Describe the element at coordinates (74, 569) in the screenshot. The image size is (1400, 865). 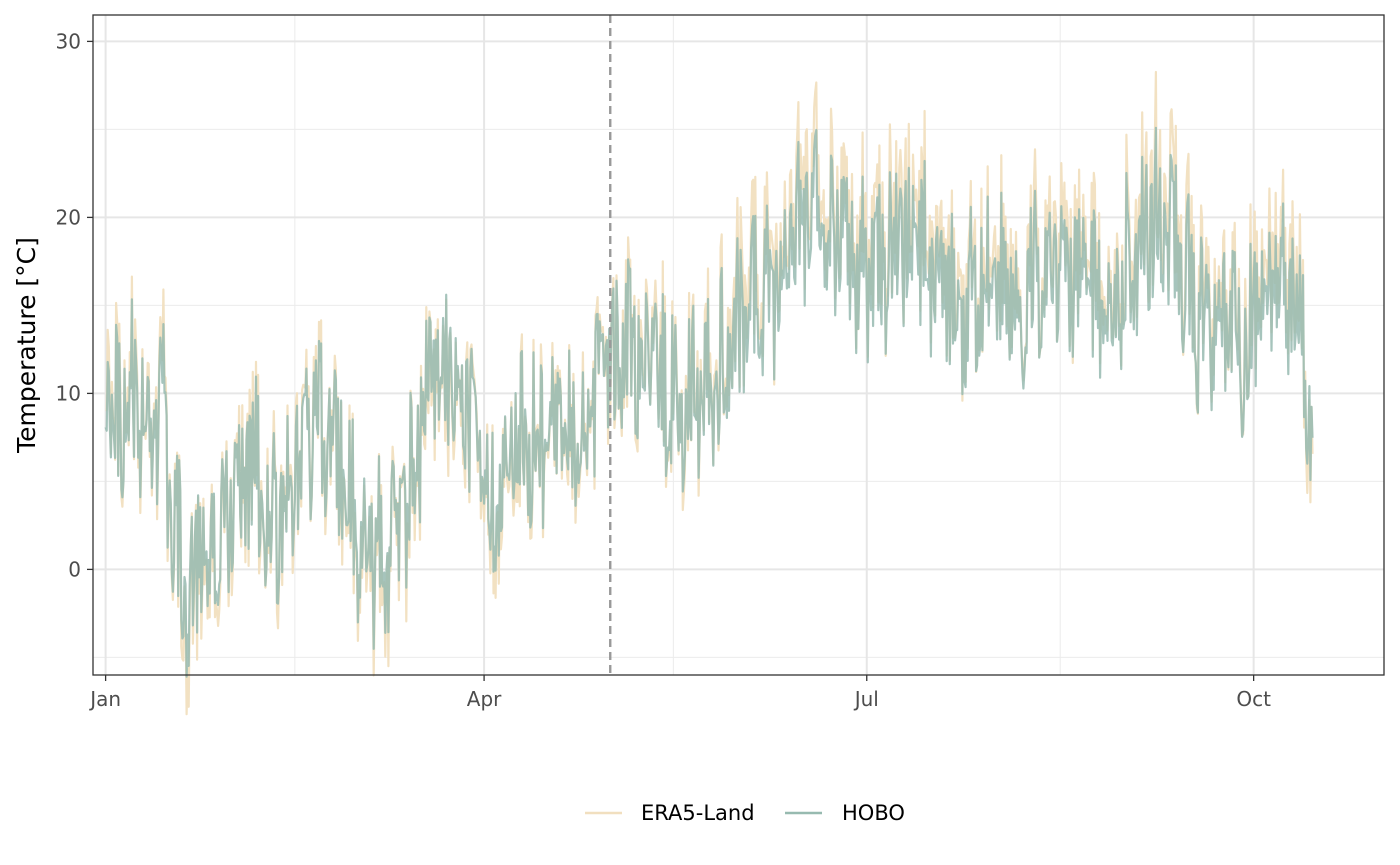
I see `y-tick-label: 0` at that location.